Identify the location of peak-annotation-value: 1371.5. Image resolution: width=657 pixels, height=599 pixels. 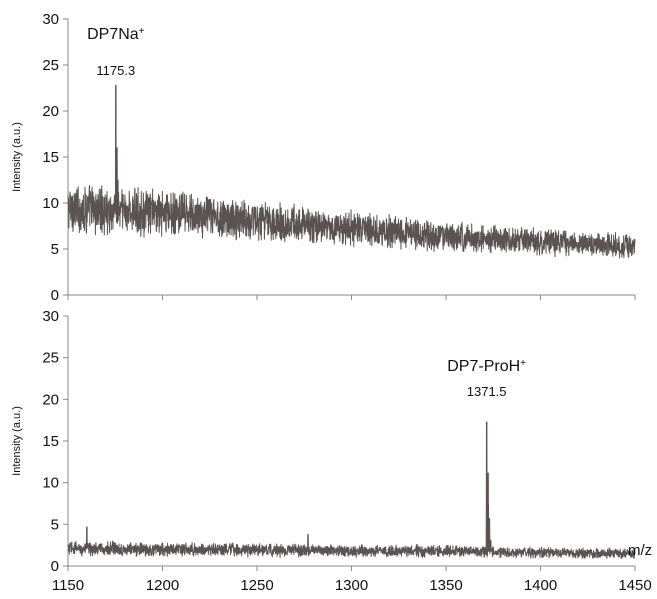
(487, 391).